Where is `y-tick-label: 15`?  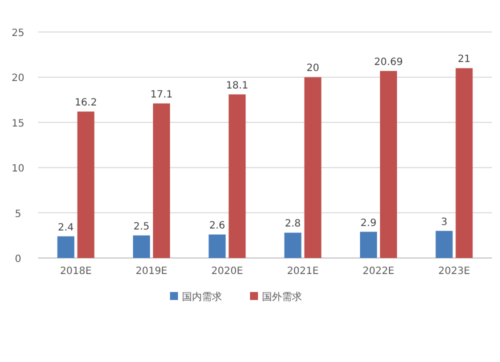
y-tick-label: 15 is located at coordinates (18, 124).